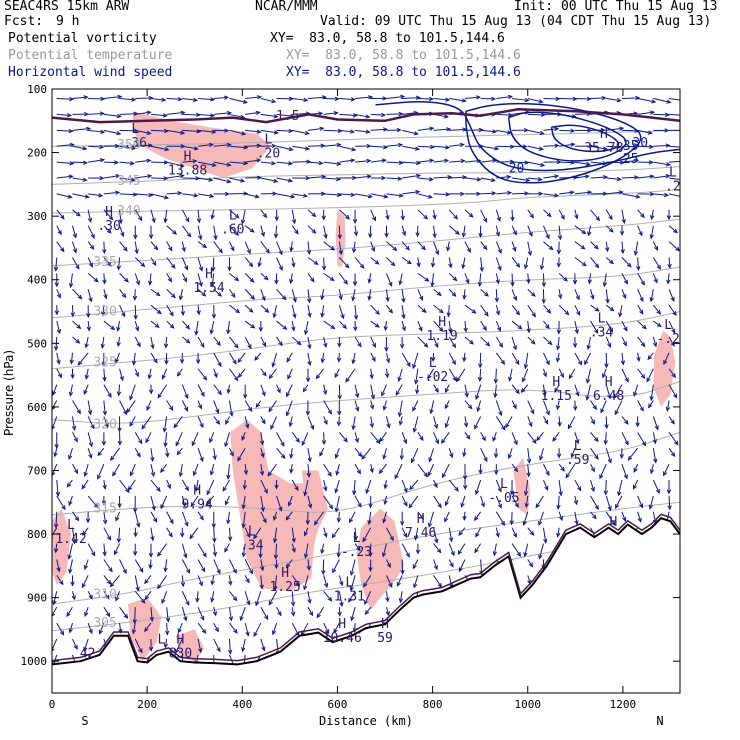 The width and height of the screenshot is (740, 740). Describe the element at coordinates (208, 288) in the screenshot. I see `extremum-value: 1.54` at that location.